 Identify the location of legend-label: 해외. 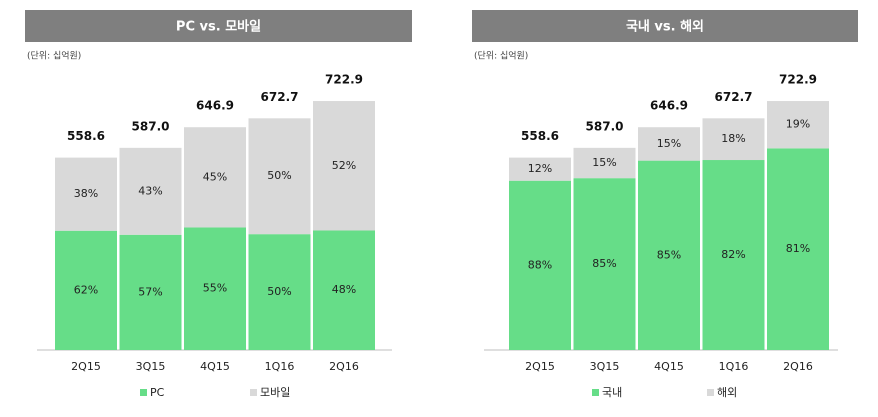
(727, 392).